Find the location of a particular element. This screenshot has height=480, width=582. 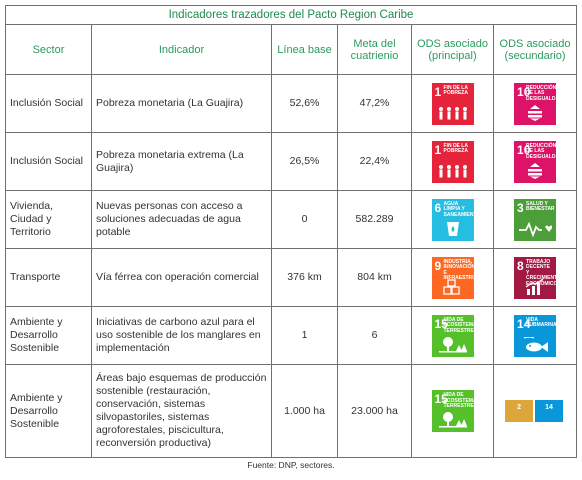

cell-sector: Transporte is located at coordinates (48, 277).